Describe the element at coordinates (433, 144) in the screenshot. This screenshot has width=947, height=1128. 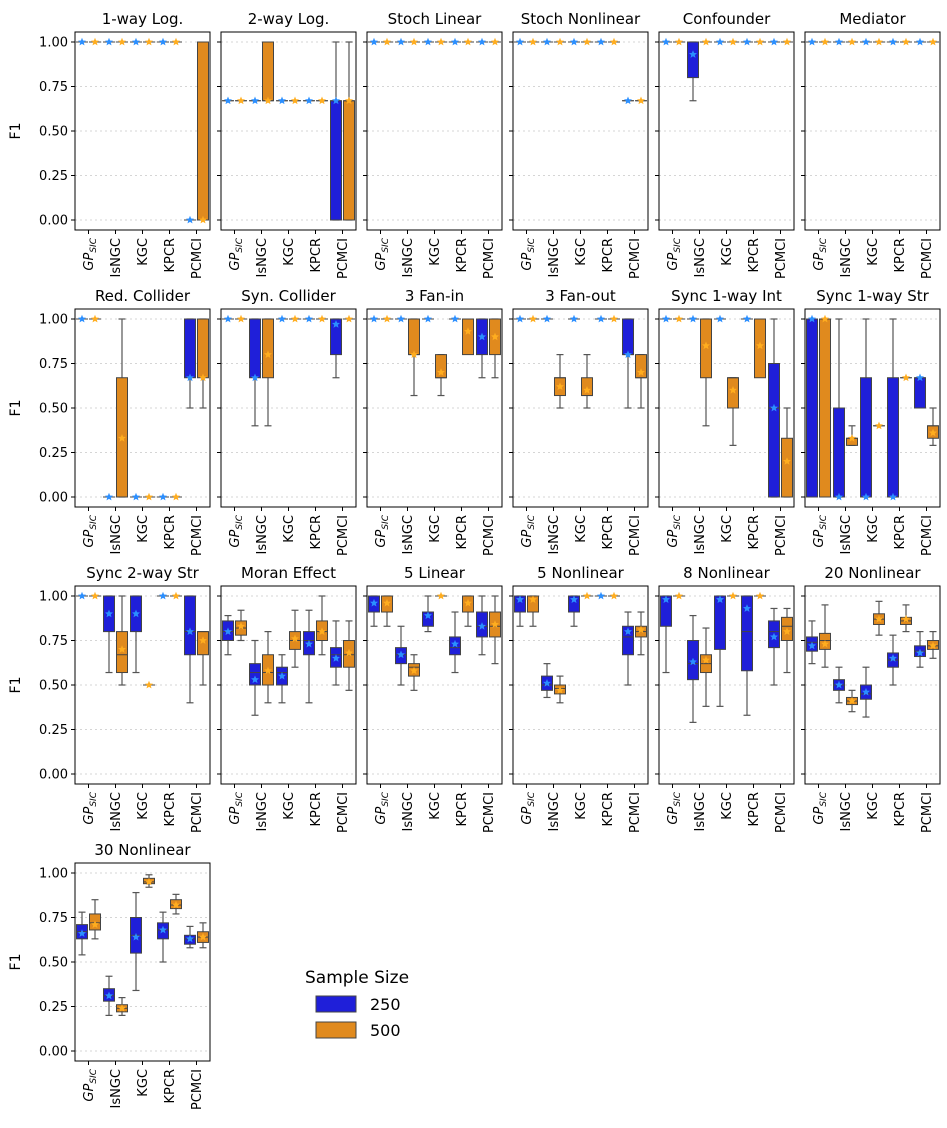
I see `chart-panel: Stoch Linear GPSIC IsNGC KGC KPCR PCMCI` at that location.